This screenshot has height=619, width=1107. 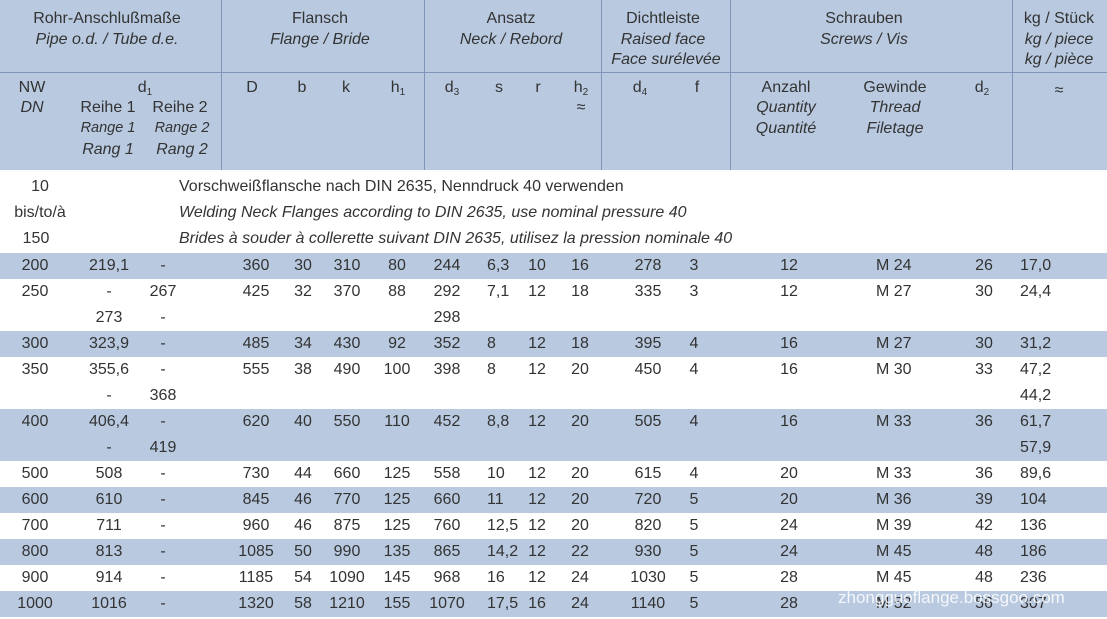 What do you see at coordinates (35, 421) in the screenshot?
I see `cell-nw: 400` at bounding box center [35, 421].